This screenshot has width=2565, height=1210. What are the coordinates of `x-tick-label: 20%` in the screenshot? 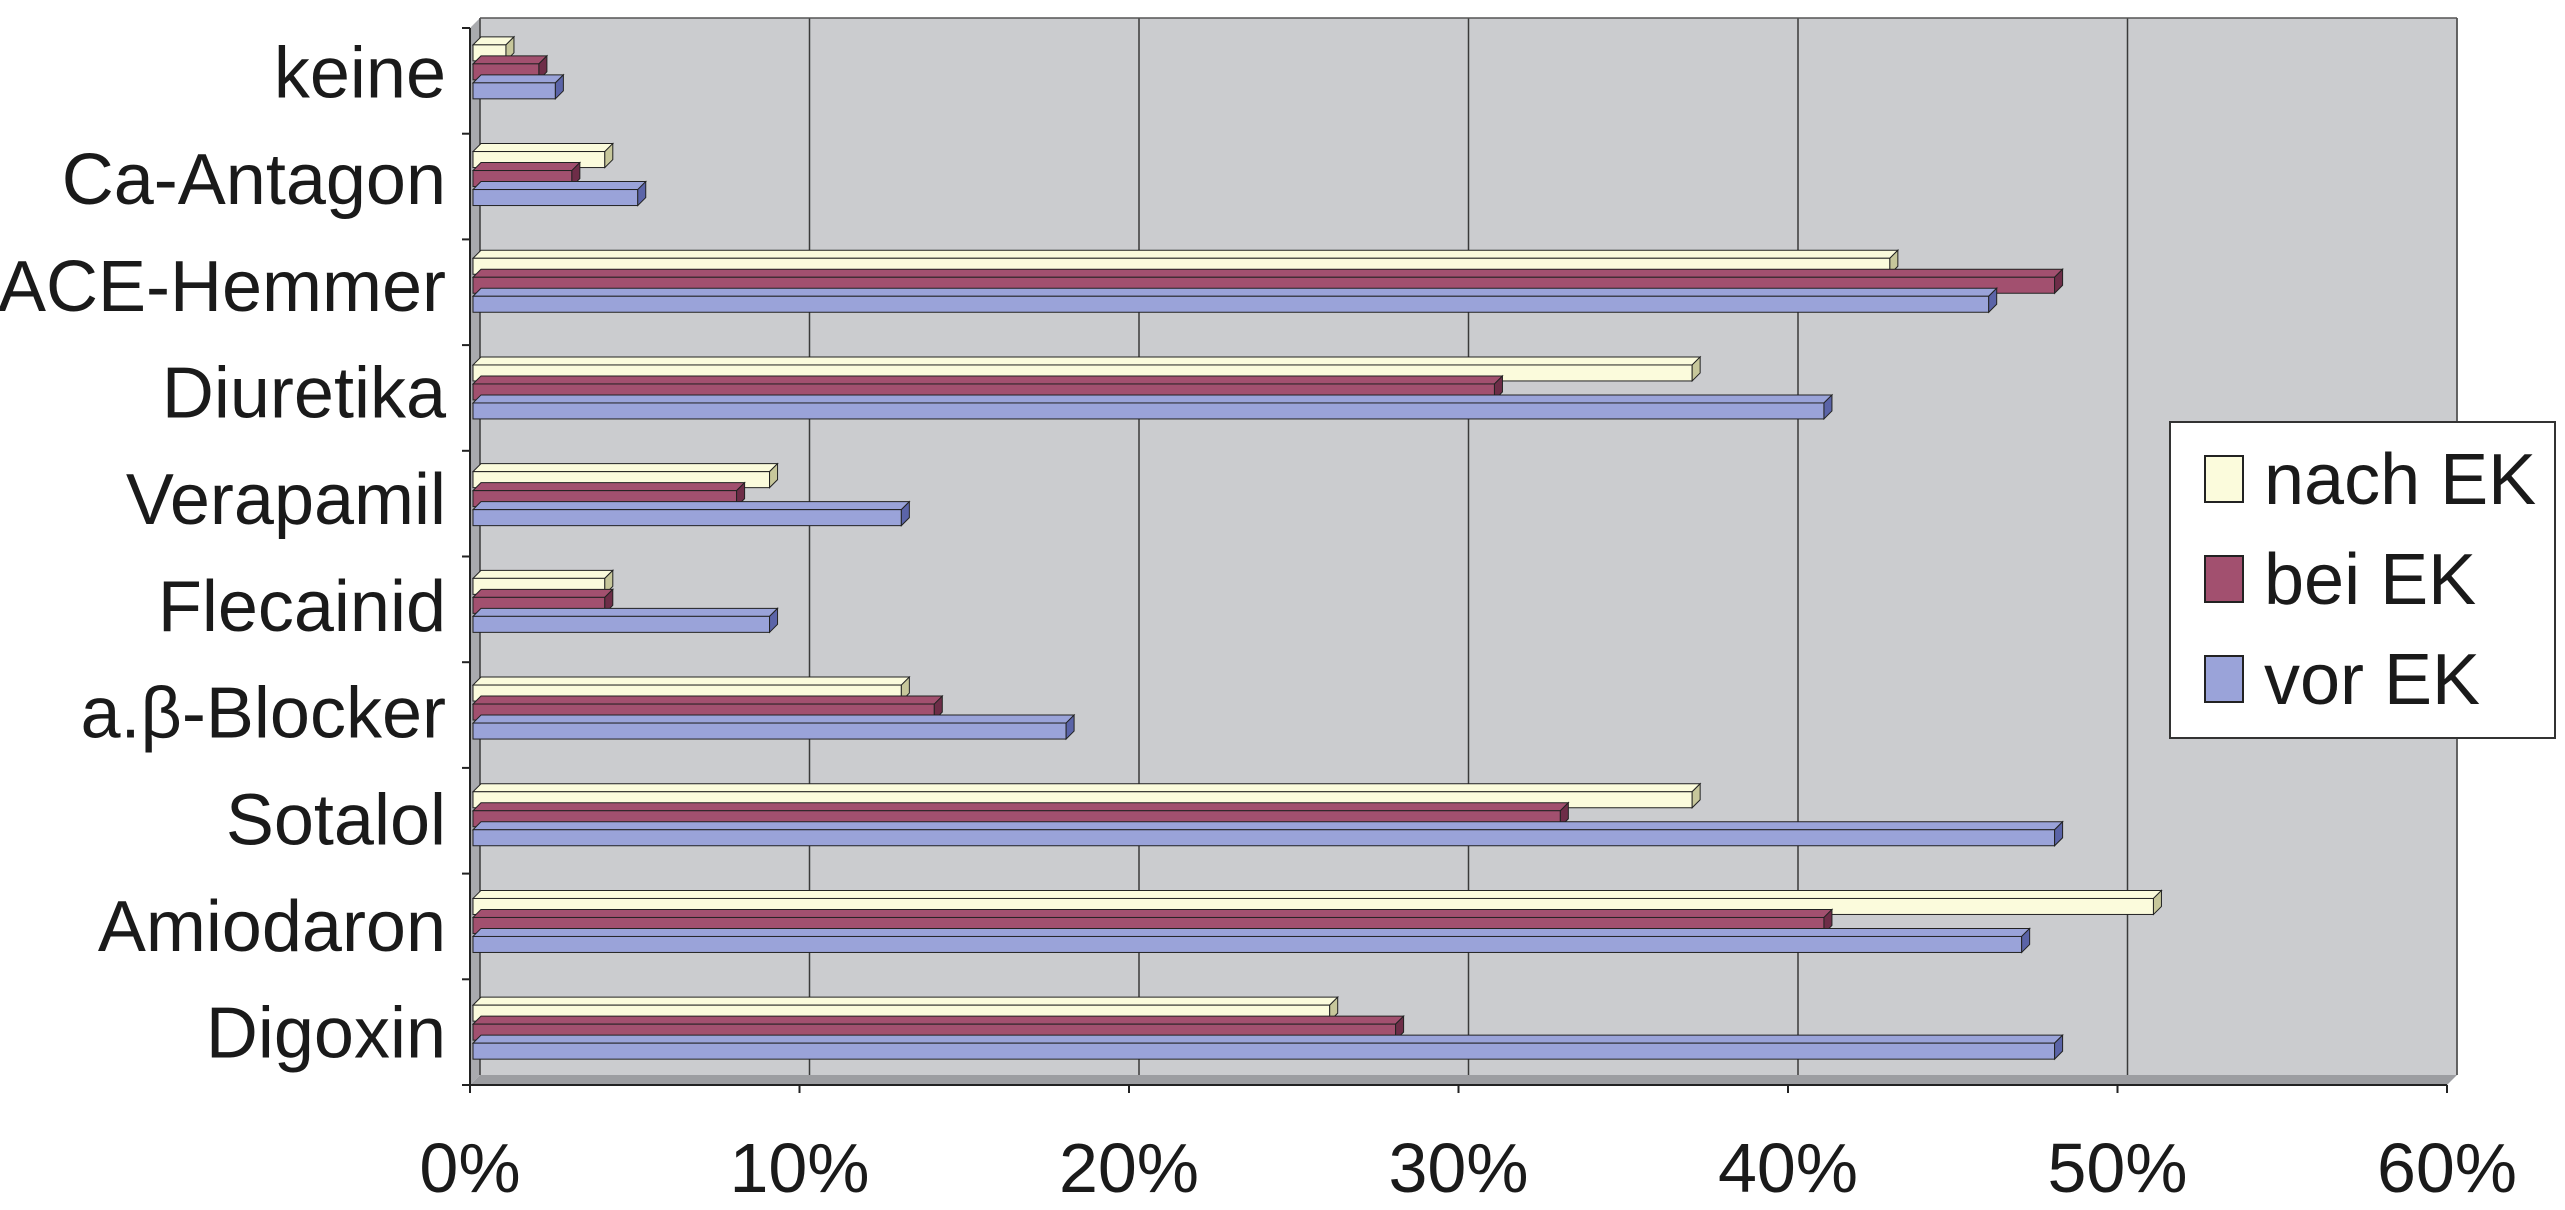 It's located at (1129, 1168).